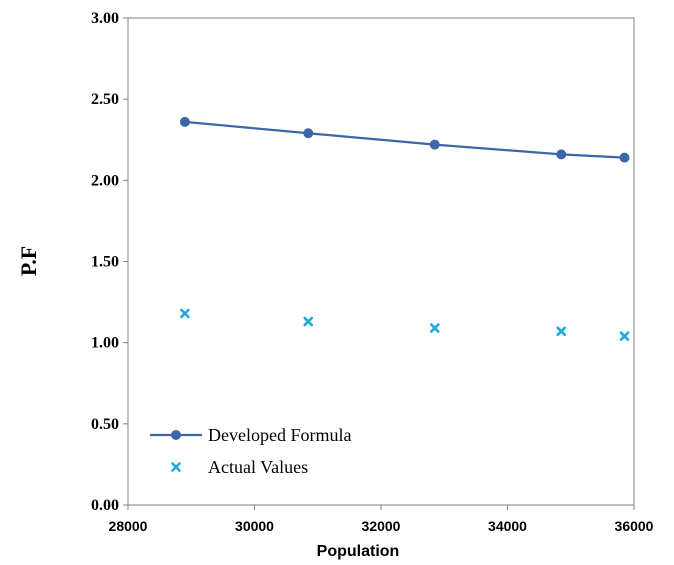 The height and width of the screenshot is (565, 674). What do you see at coordinates (105, 424) in the screenshot?
I see `y-tick-label: 0.50` at bounding box center [105, 424].